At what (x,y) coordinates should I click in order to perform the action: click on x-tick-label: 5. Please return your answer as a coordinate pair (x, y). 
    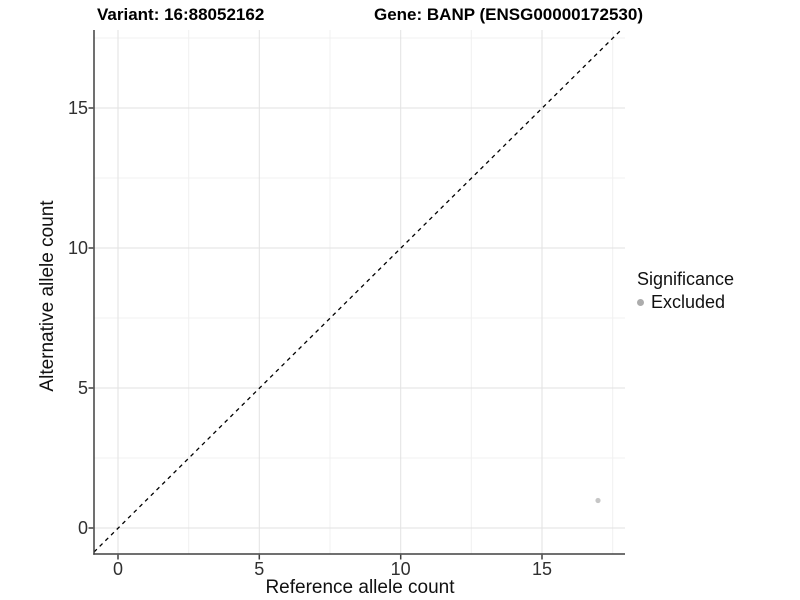
    Looking at the image, I should click on (259, 569).